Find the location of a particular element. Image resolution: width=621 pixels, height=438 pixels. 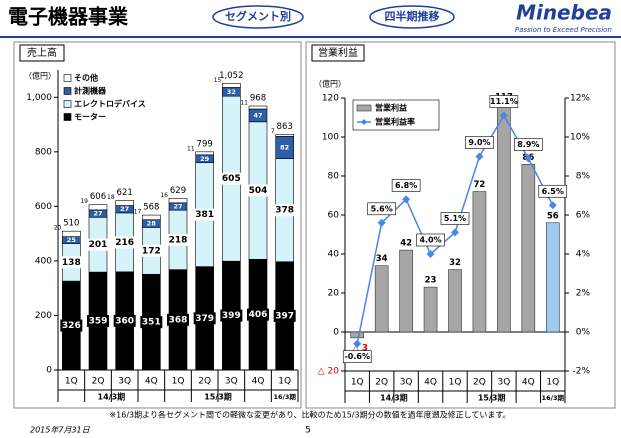

y-tick-label: 800 is located at coordinates (43, 152).